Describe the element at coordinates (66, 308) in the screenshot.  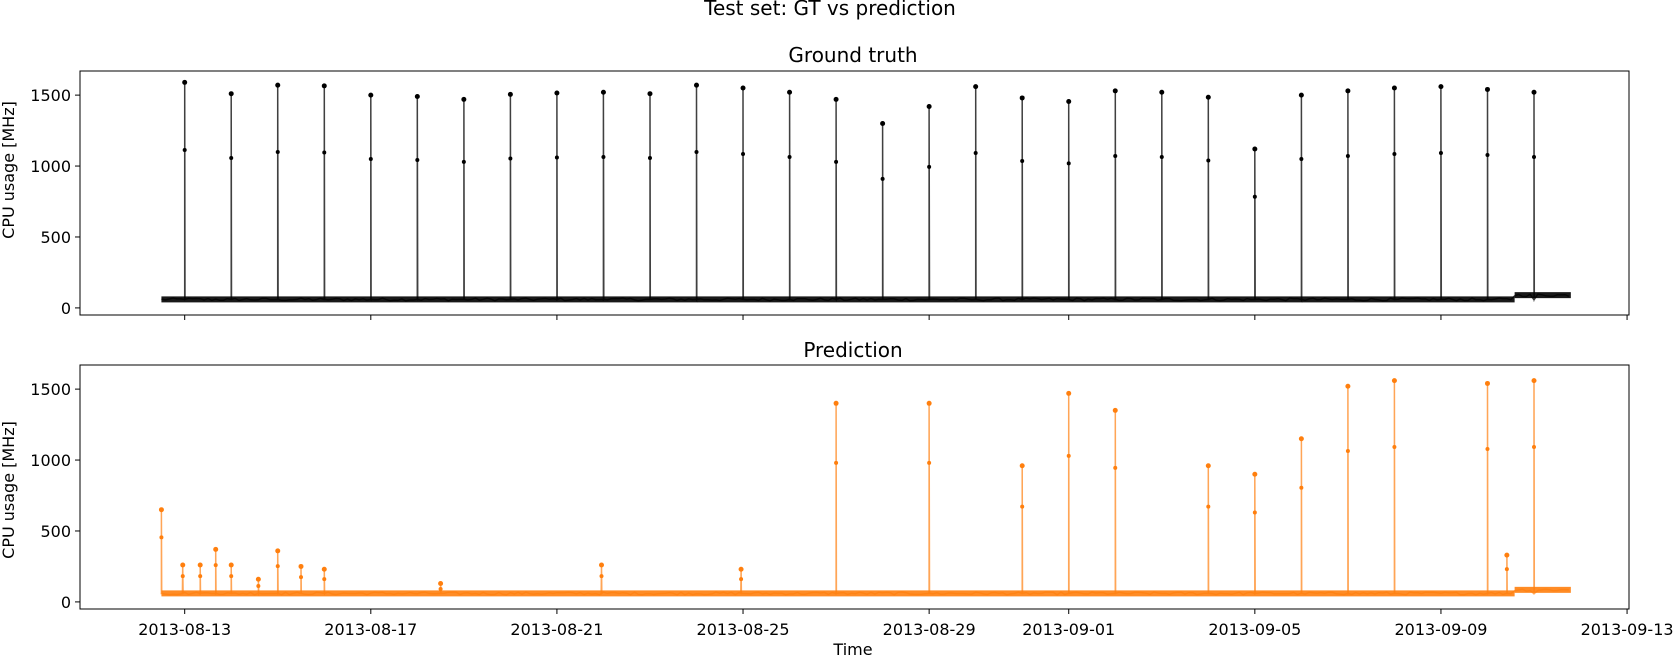
I see `gt-y-tick-label: 0` at that location.